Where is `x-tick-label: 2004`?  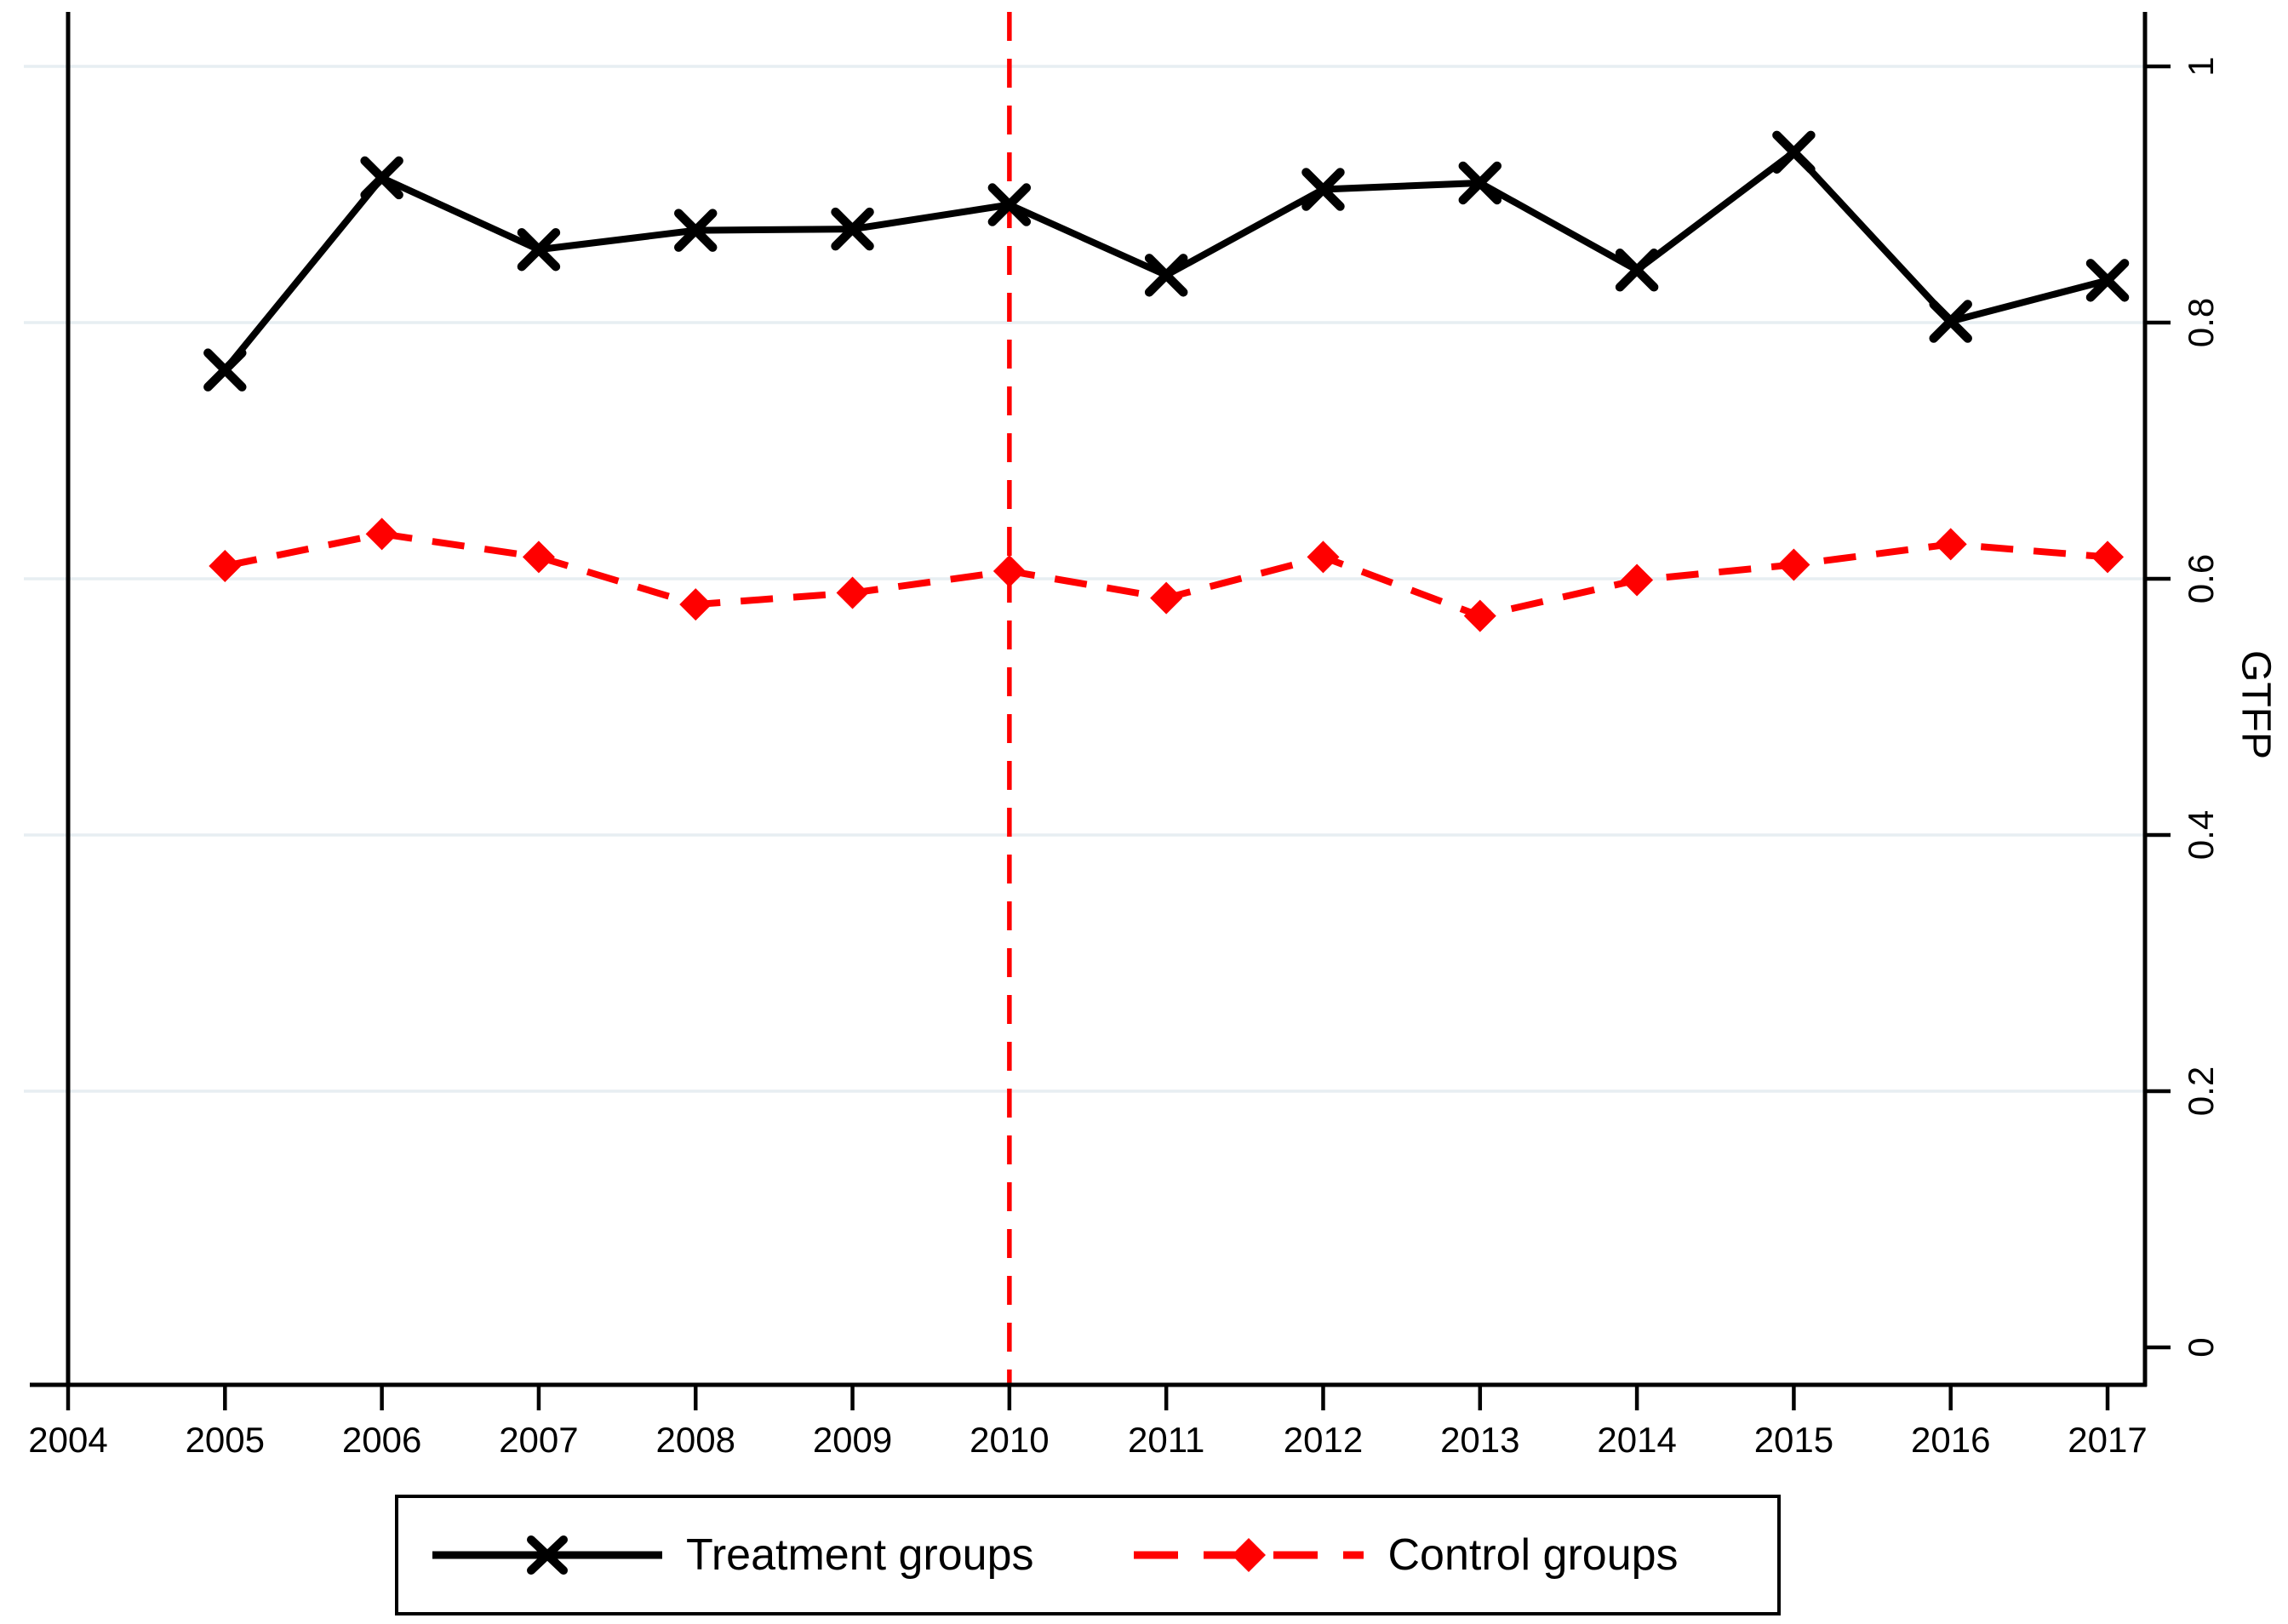 x-tick-label: 2004 is located at coordinates (68, 1440).